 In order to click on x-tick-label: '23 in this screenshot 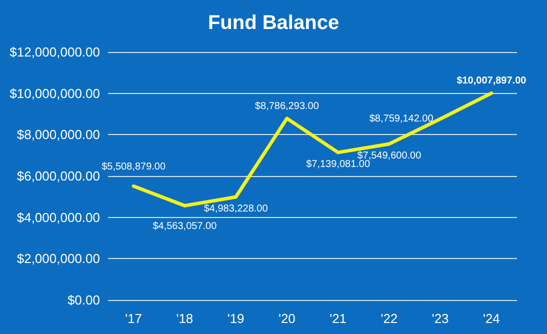, I will do `click(440, 318)`.